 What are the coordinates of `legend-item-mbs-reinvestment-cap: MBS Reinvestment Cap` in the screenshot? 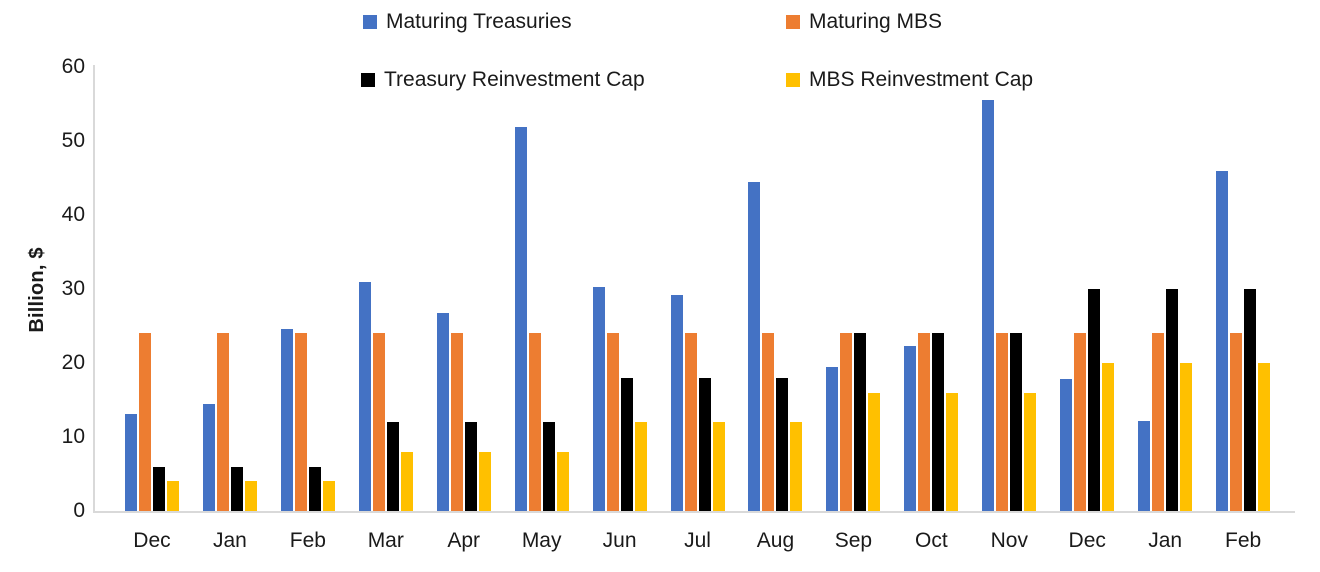 It's located at (909, 80).